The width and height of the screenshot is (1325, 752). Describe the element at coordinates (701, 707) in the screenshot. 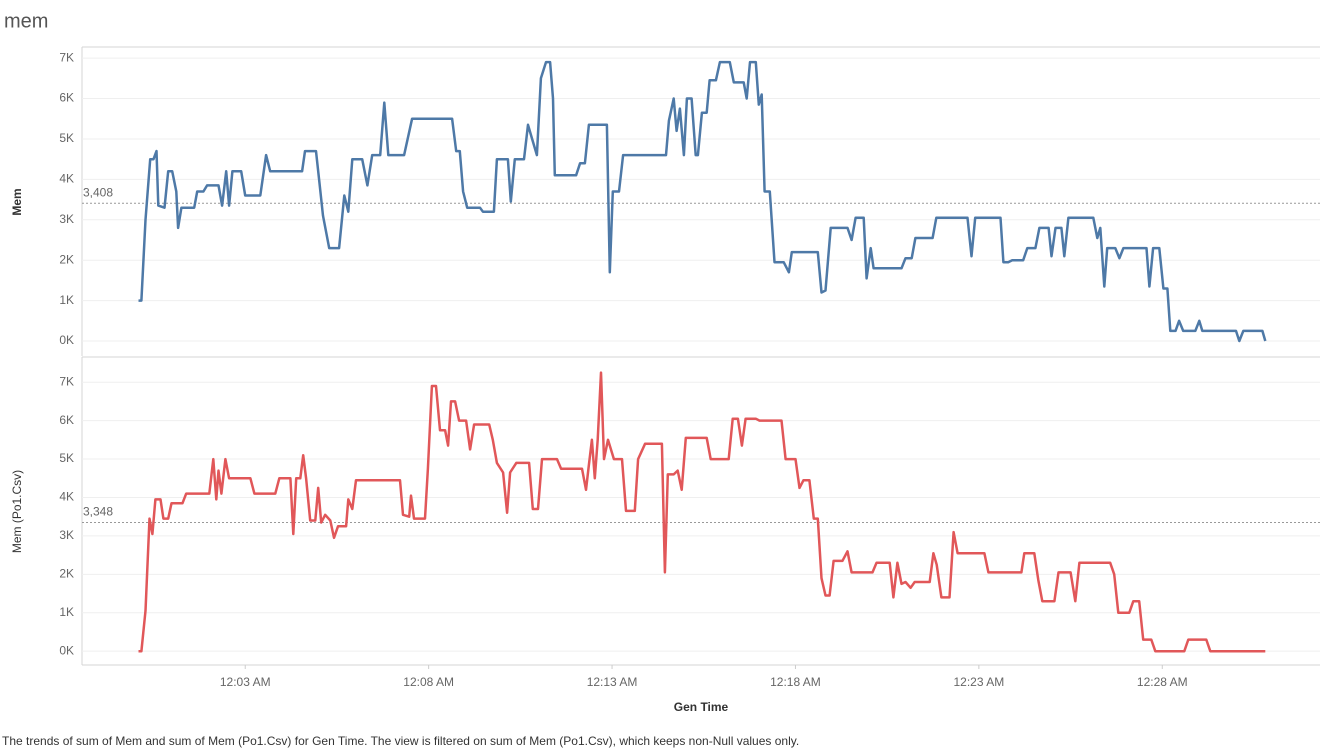

I see `x-axis-label: Gen Time` at that location.